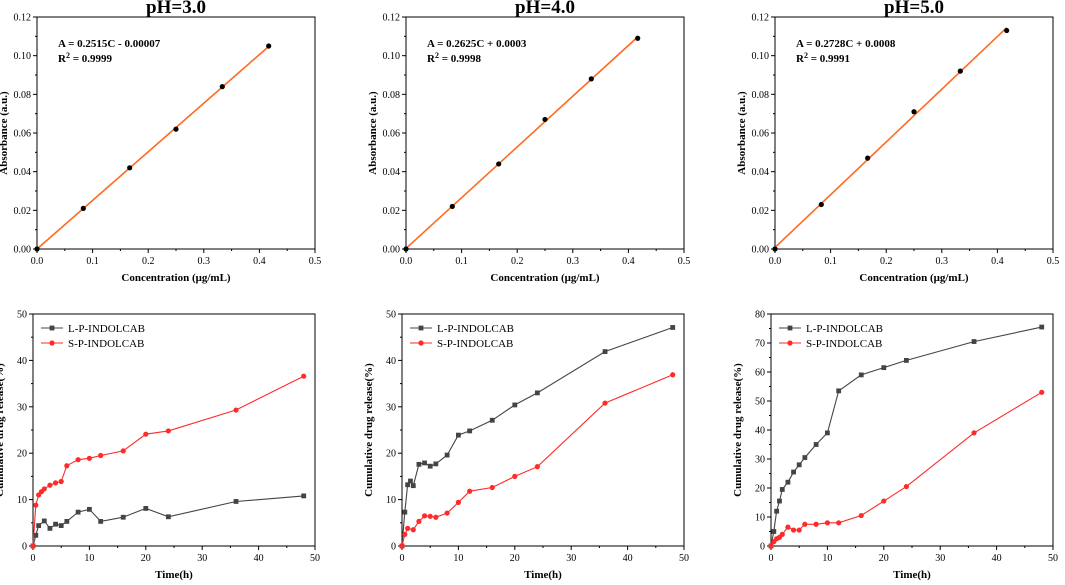  I want to click on chart-title: pH=3.0, so click(176, 9).